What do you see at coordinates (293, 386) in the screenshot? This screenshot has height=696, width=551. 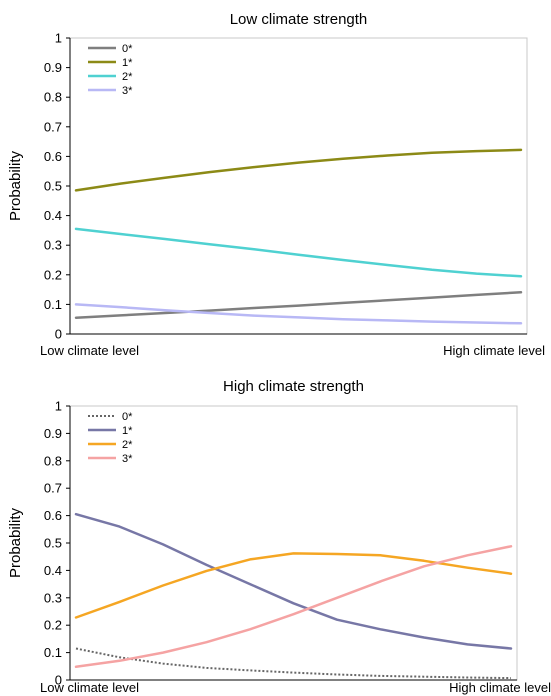 I see `chart-title: High climate strength` at bounding box center [293, 386].